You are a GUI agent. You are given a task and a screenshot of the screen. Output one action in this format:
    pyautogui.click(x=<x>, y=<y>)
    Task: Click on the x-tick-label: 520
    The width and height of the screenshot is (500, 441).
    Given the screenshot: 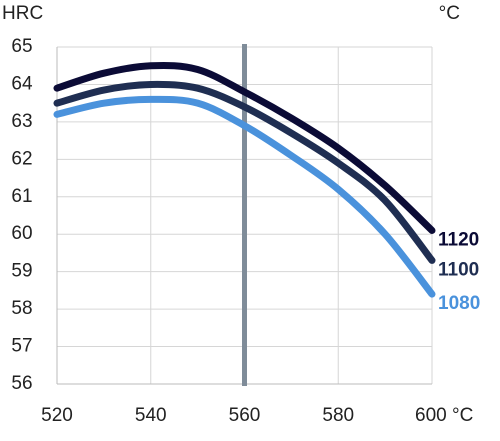 What is the action you would take?
    pyautogui.click(x=57, y=415)
    